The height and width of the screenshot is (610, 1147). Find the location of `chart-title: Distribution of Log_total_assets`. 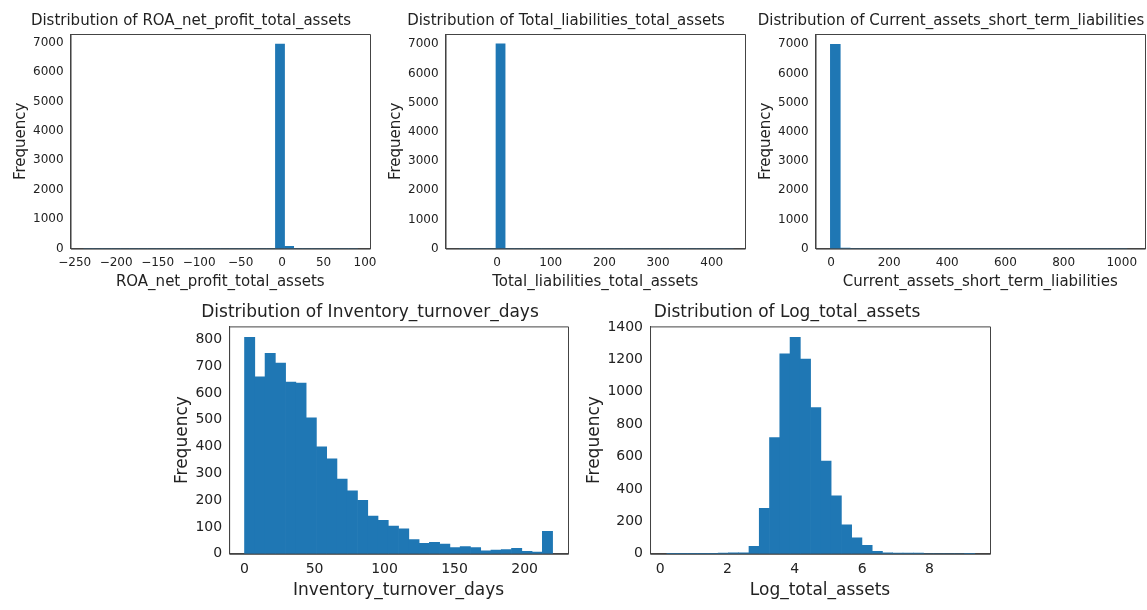

chart-title: Distribution of Log_total_assets is located at coordinates (787, 311).